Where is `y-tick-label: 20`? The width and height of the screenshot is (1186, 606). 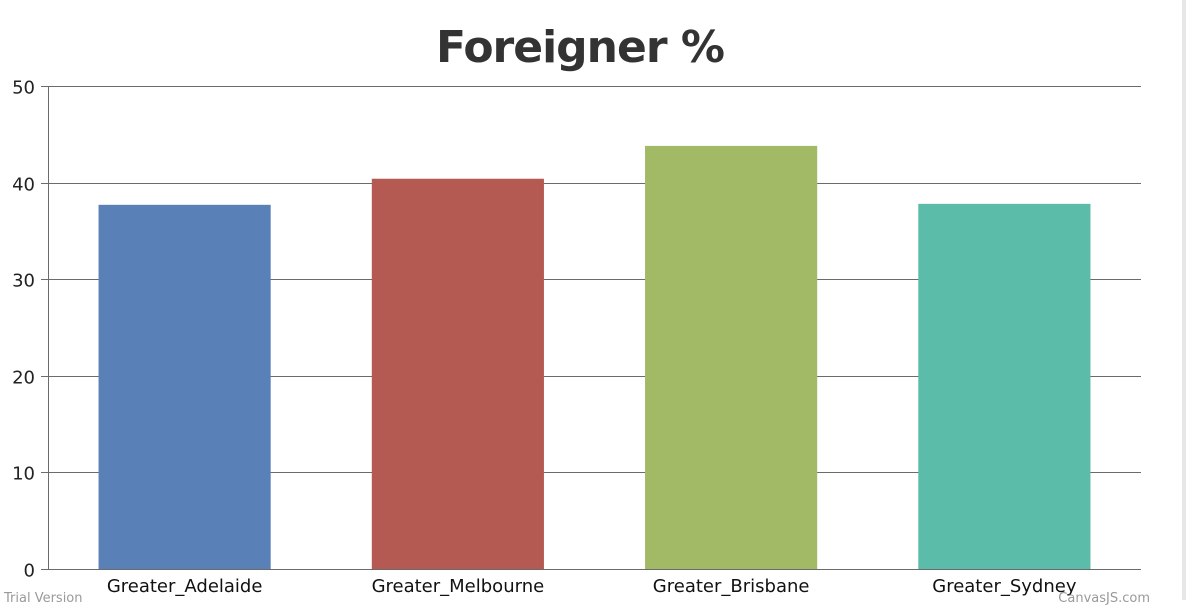 y-tick-label: 20 is located at coordinates (23, 378).